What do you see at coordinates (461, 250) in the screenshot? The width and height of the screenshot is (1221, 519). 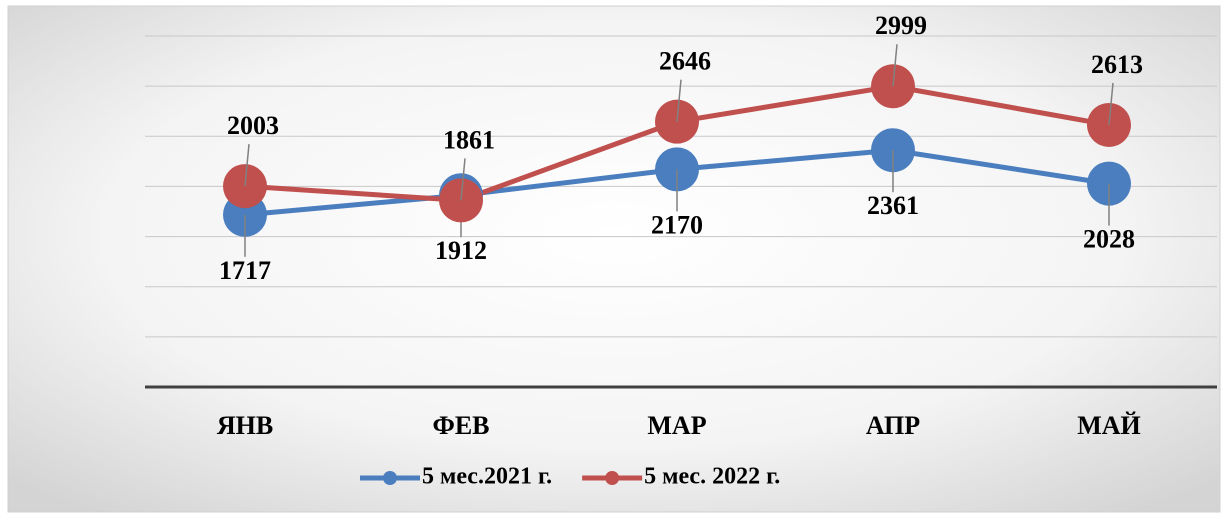 I see `data-label: 1912` at bounding box center [461, 250].